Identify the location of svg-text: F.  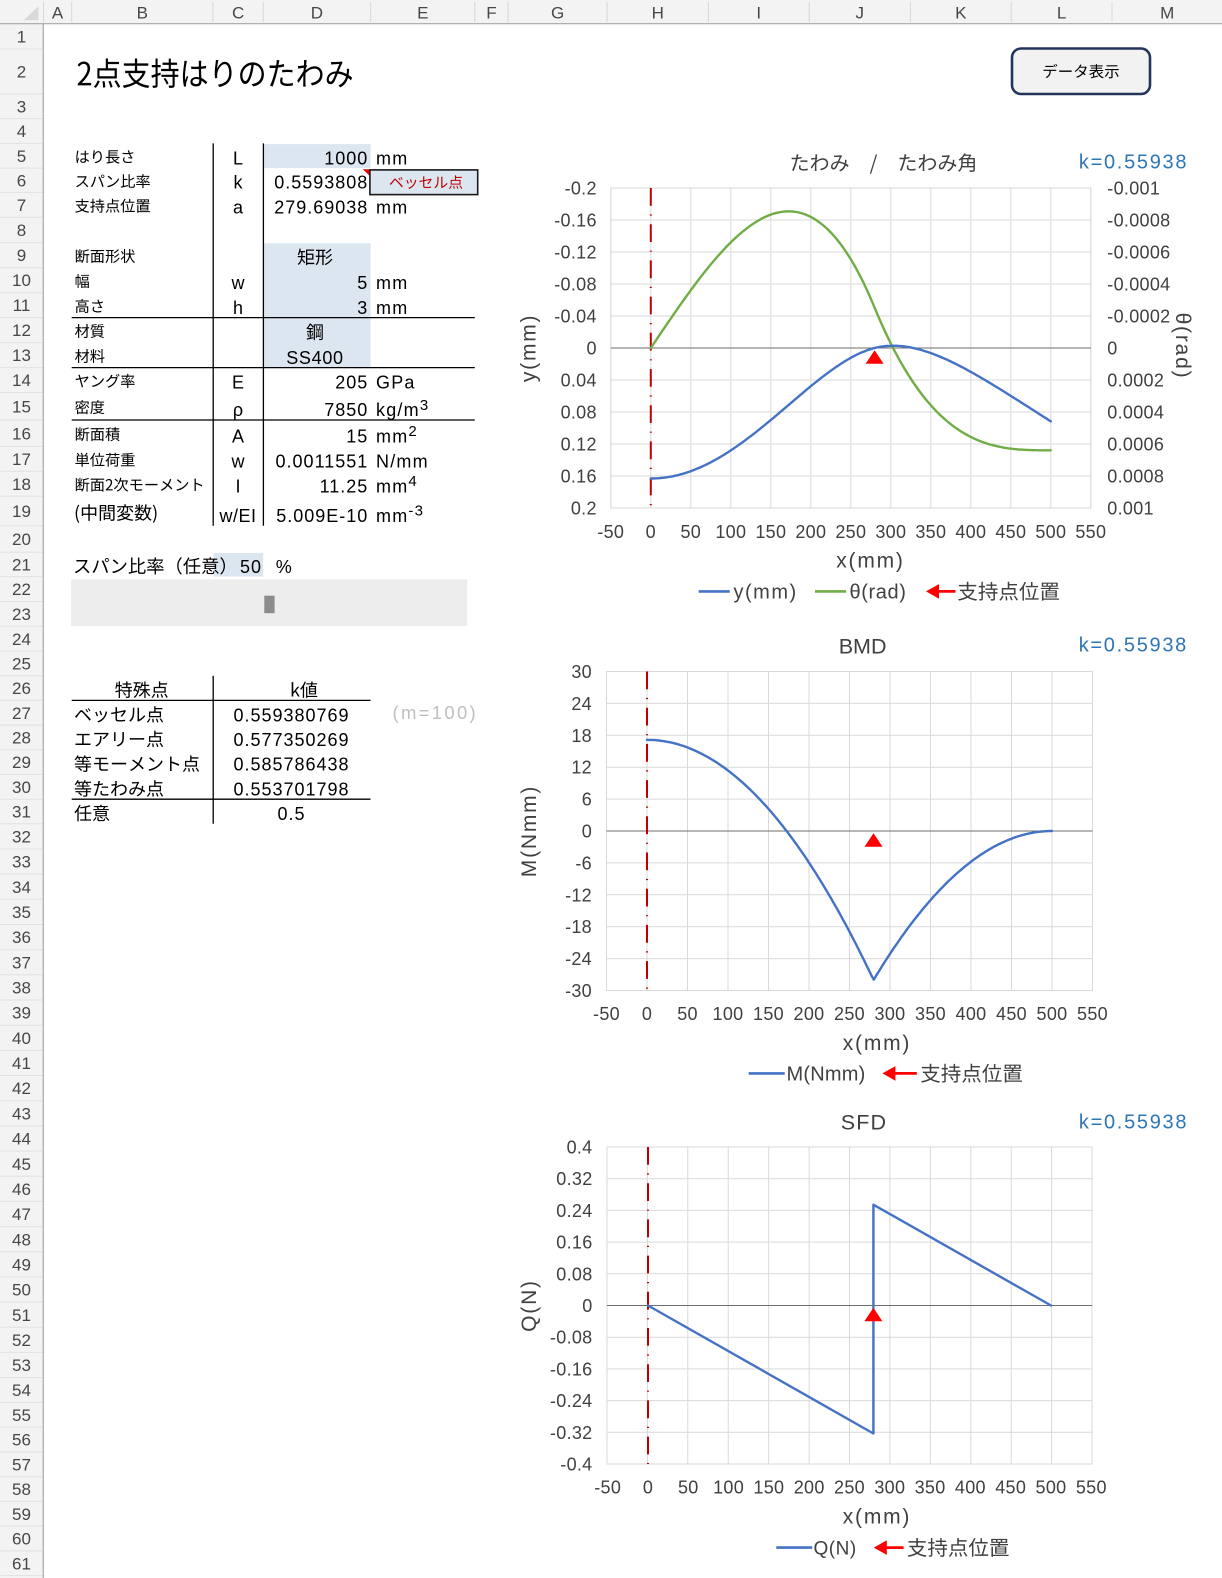
(491, 12).